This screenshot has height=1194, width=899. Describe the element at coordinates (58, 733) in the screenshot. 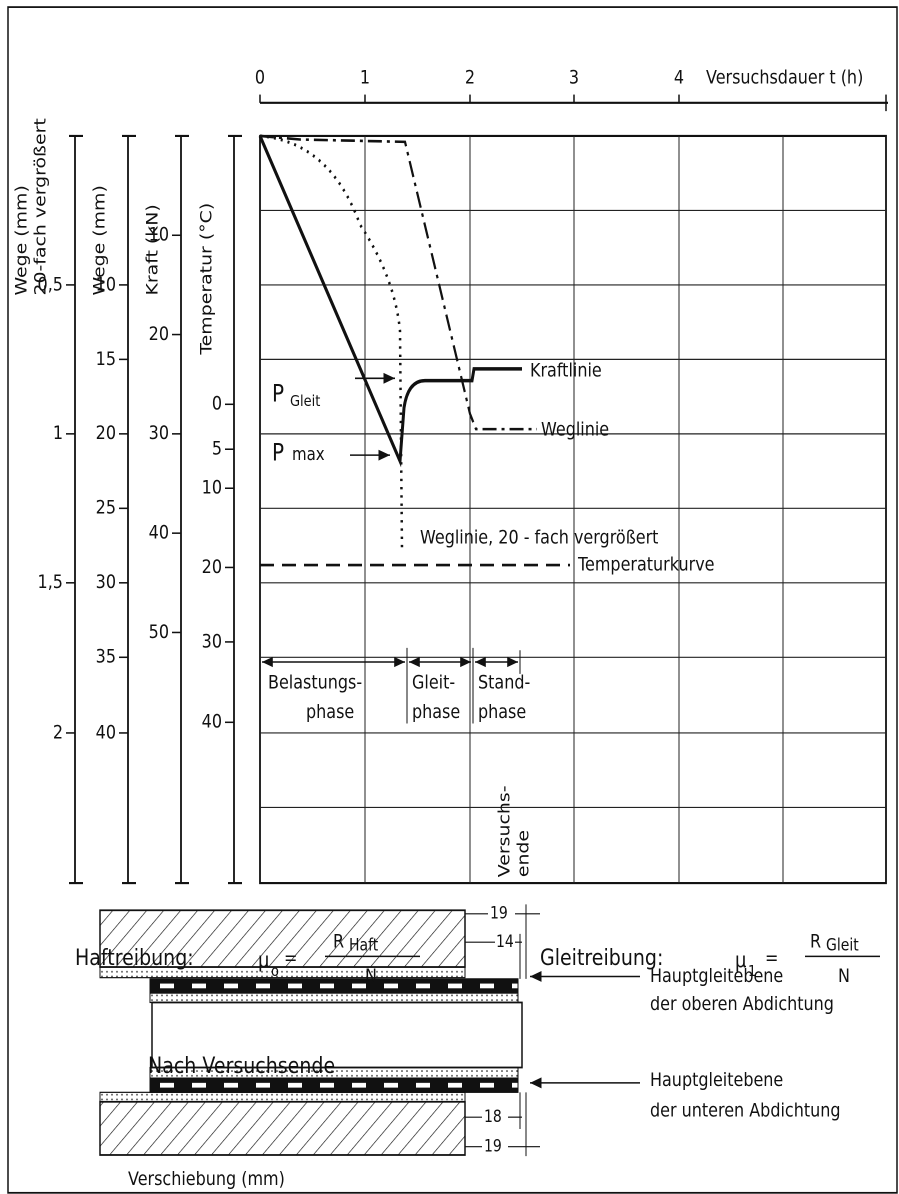

I see `axis-tick-label: 2` at that location.